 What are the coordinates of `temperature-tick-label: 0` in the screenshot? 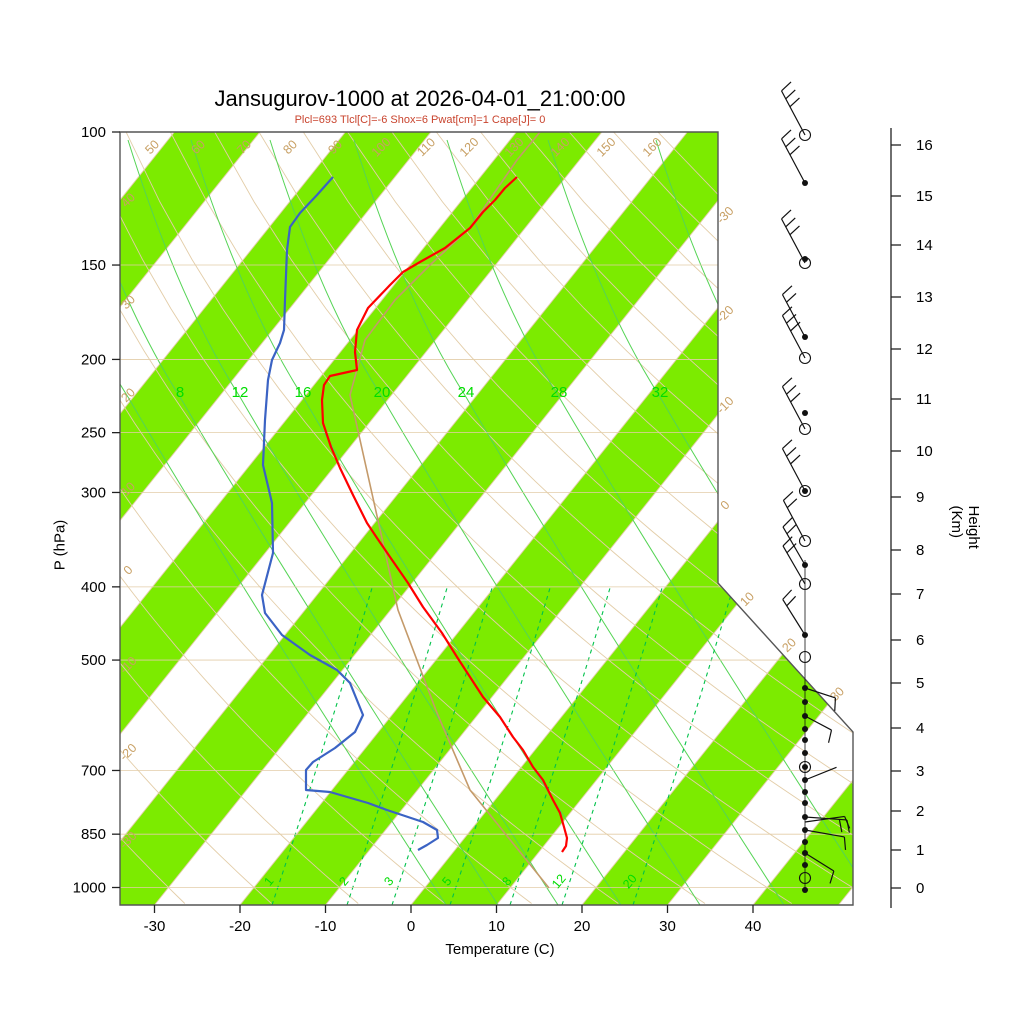 It's located at (411, 926).